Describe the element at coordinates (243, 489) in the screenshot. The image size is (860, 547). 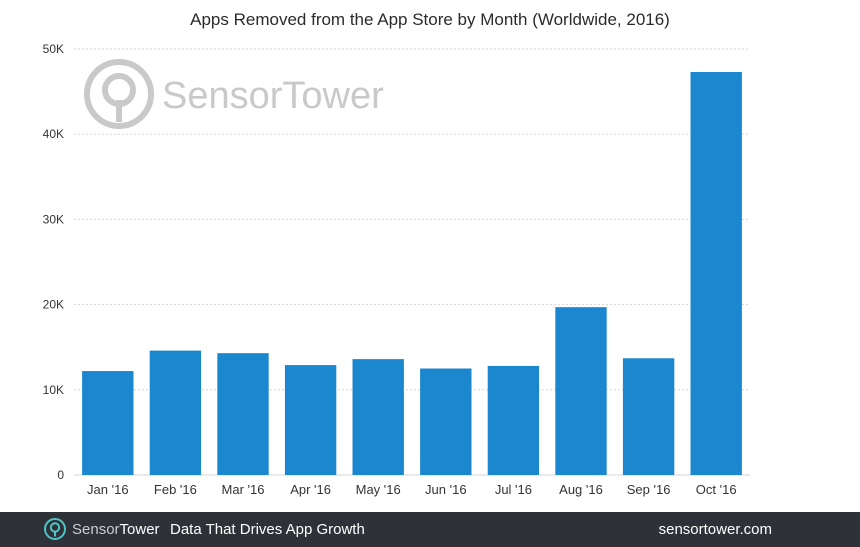
I see `x-tick-label: Mar '16` at that location.